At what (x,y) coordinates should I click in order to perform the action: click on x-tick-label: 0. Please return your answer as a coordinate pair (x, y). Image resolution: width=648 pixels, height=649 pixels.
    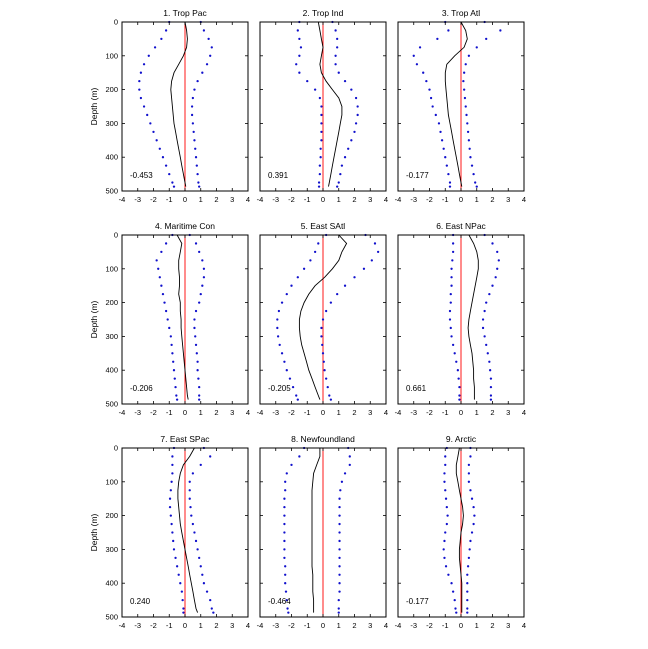
    Looking at the image, I should click on (185, 199).